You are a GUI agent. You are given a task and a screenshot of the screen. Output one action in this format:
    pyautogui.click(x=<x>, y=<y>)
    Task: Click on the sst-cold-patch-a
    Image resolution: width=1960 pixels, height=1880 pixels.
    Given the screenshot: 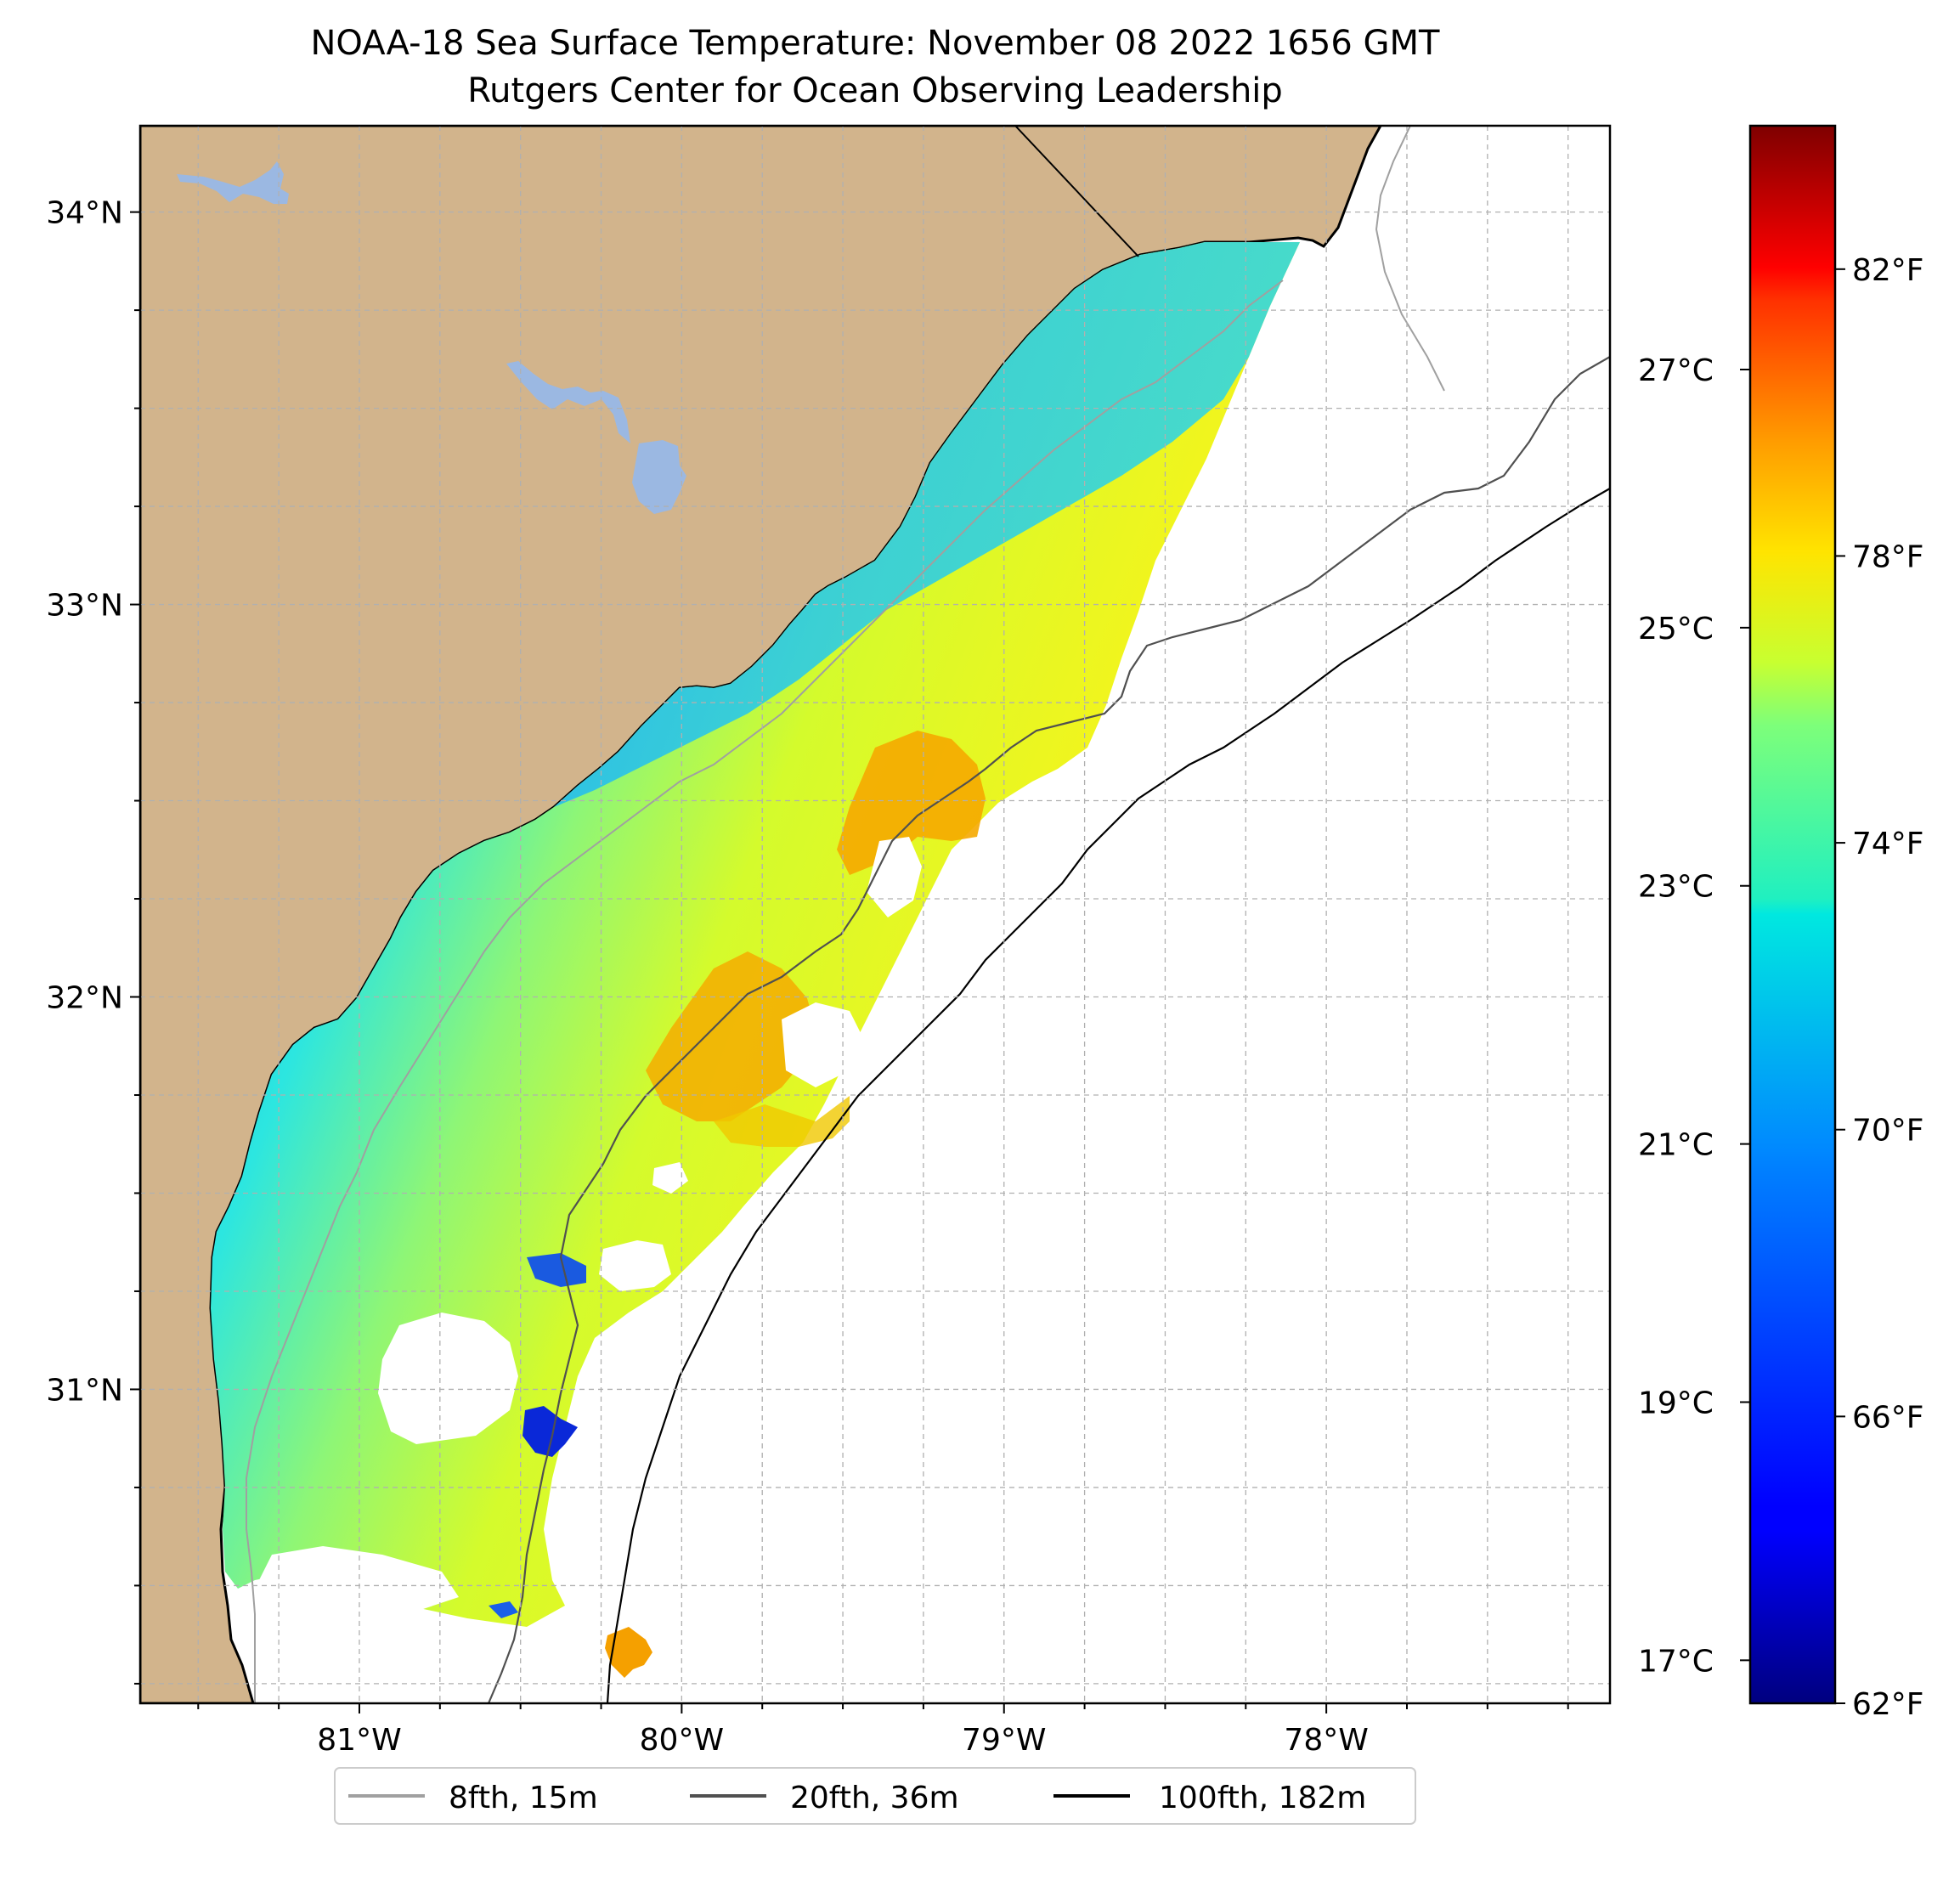 What is the action you would take?
    pyautogui.click(x=550, y=1431)
    